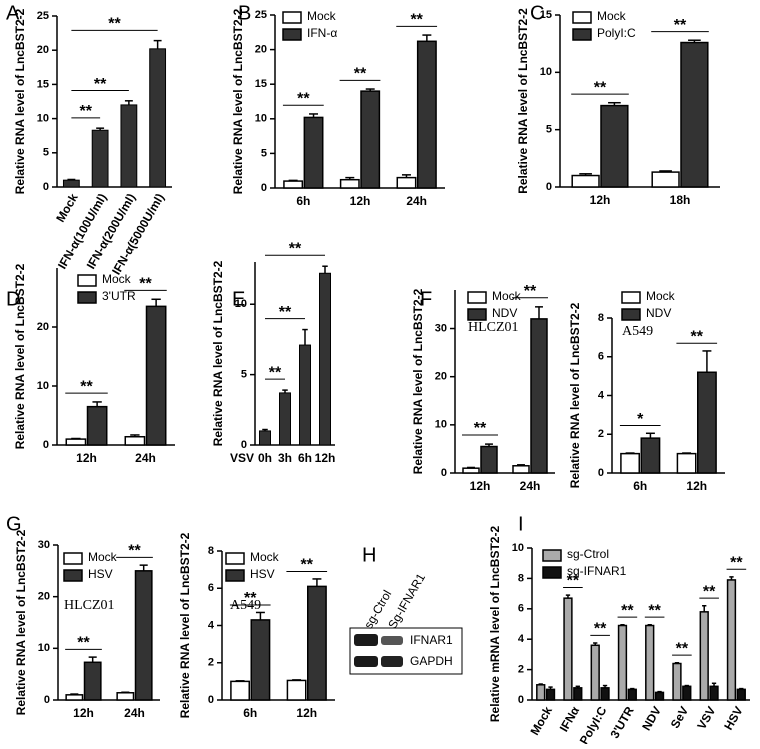  What do you see at coordinates (495, 624) in the screenshot?
I see `y-axis-label: Relative mRNA level of LncBST2-2` at bounding box center [495, 624].